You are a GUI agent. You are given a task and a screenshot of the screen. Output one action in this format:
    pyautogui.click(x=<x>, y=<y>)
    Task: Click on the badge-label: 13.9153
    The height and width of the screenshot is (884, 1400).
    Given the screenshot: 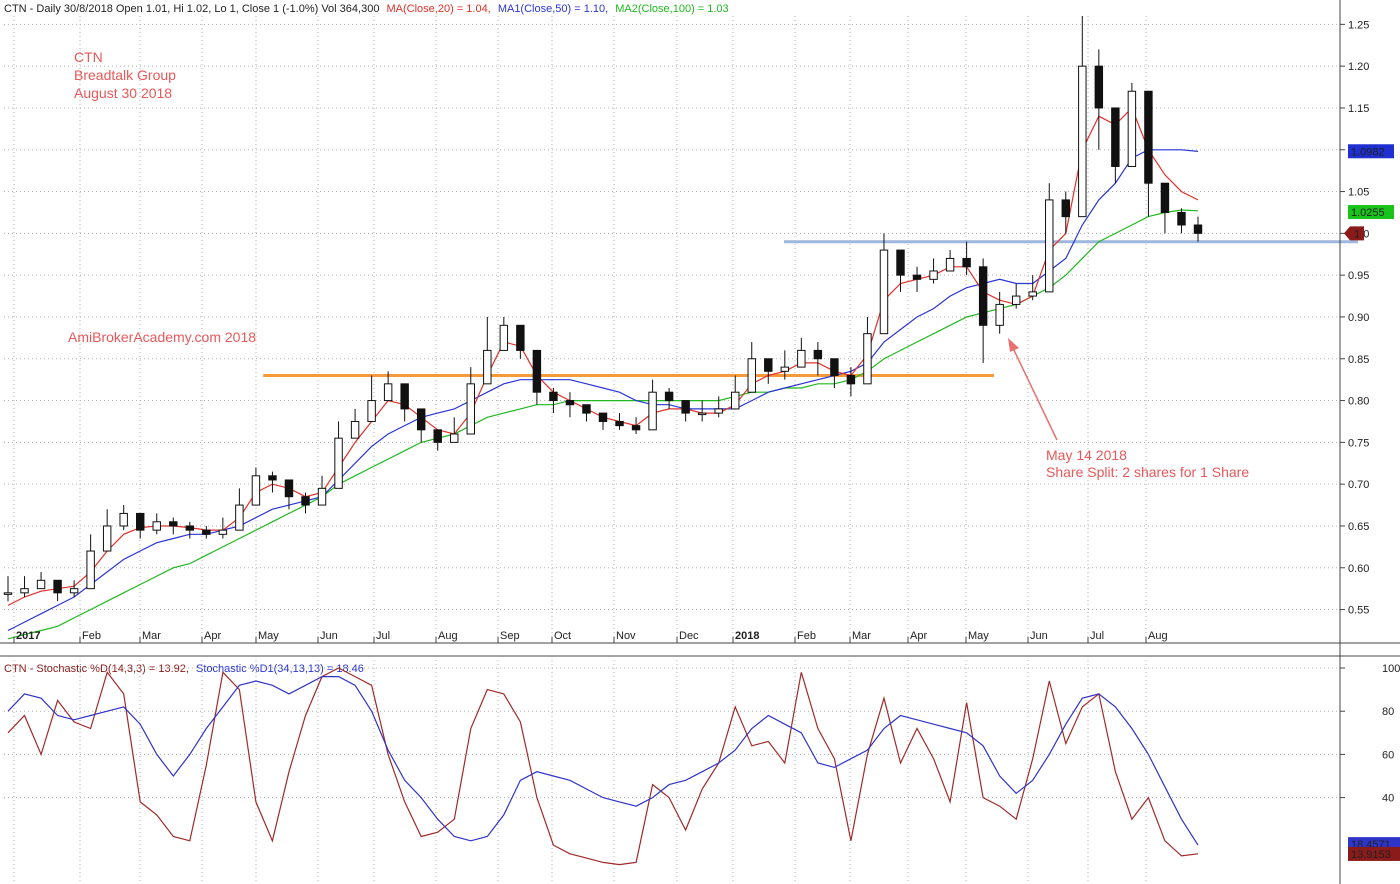 What is the action you would take?
    pyautogui.click(x=1371, y=855)
    